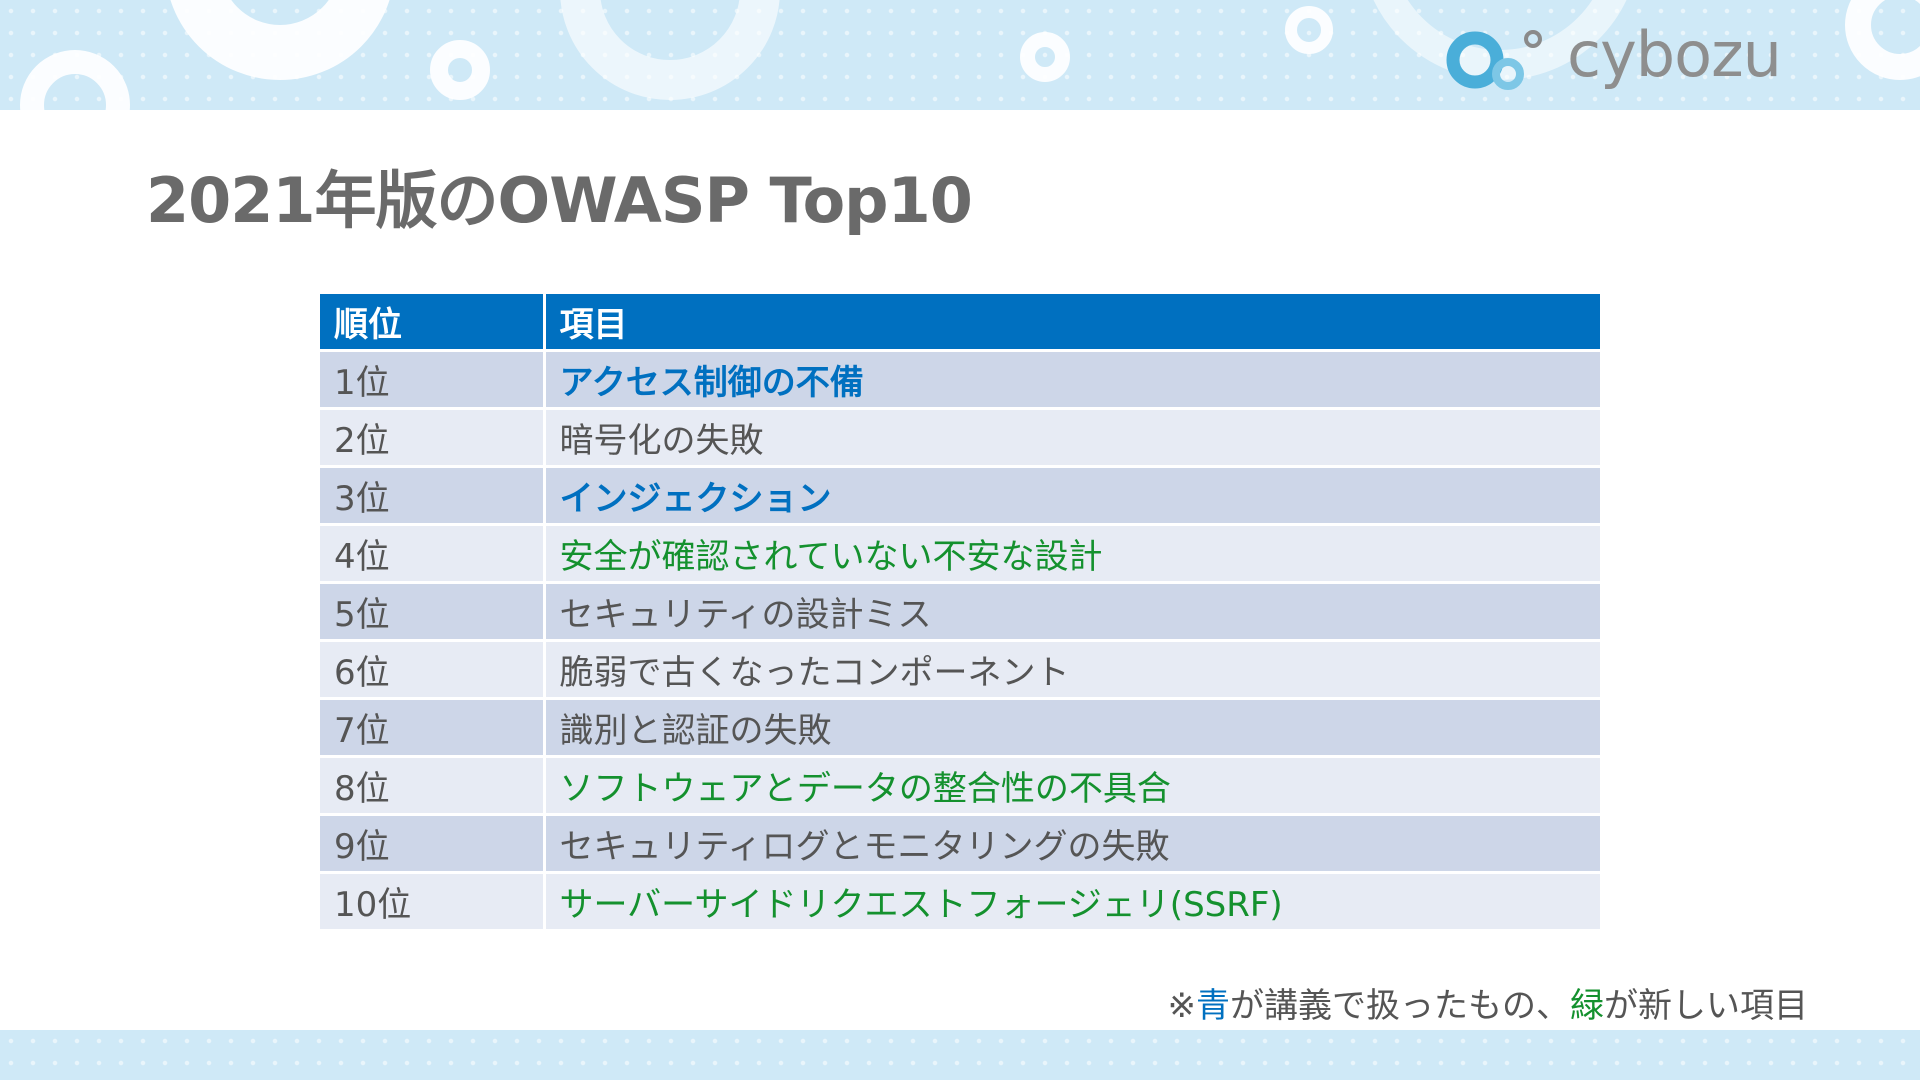  I want to click on item-cell: 脆弱で古くなったコンポーネント, so click(1072, 669).